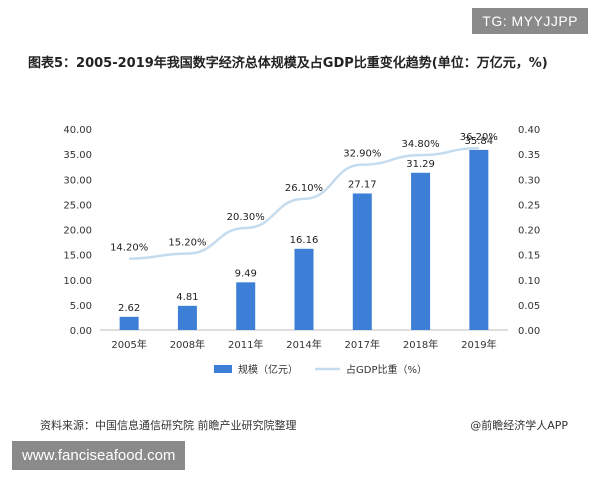 This screenshot has width=600, height=480. I want to click on y-left-tick-label: 15.00, so click(77, 256).